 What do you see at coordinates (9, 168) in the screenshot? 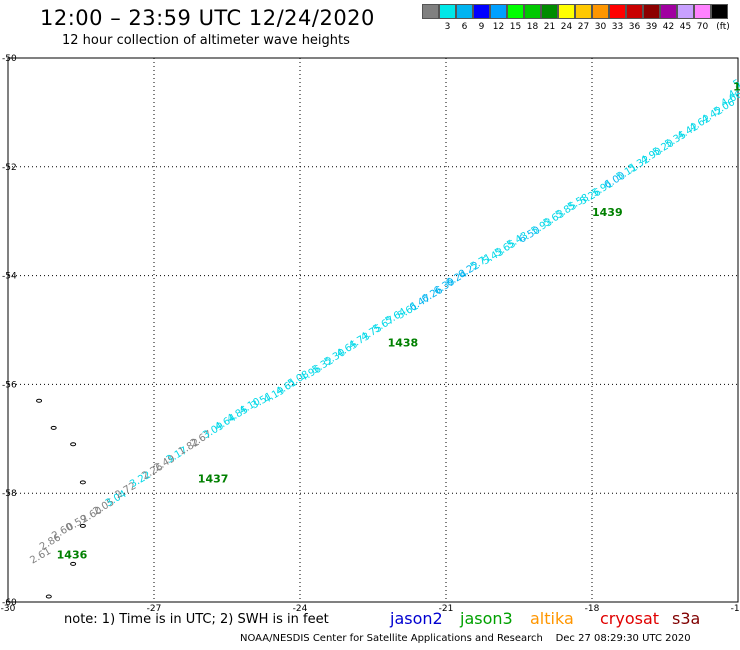
I see `y-tick-label: -52` at bounding box center [9, 168].